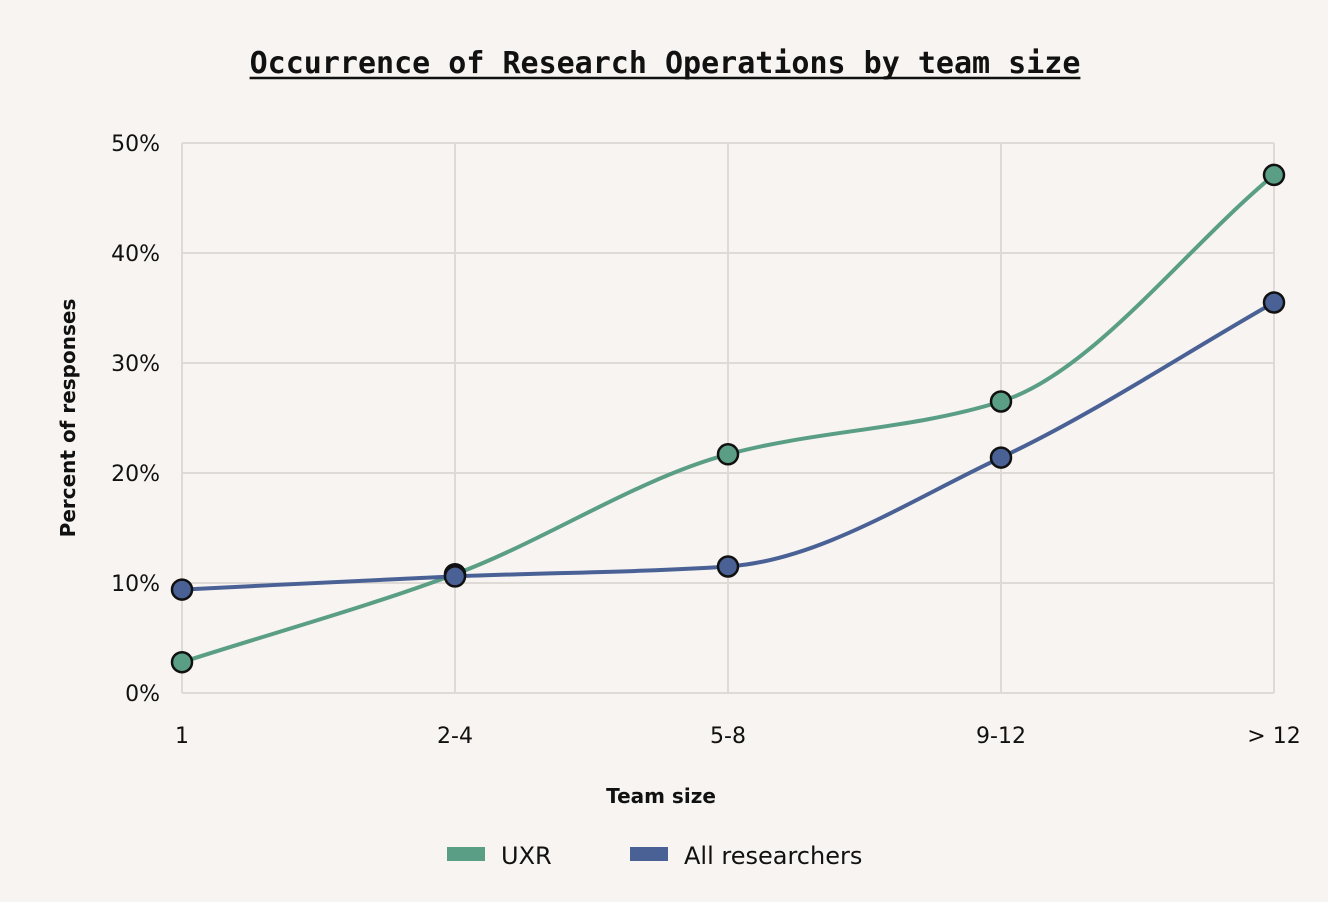 The image size is (1328, 902). What do you see at coordinates (182, 736) in the screenshot?
I see `x-tick-label: 1` at bounding box center [182, 736].